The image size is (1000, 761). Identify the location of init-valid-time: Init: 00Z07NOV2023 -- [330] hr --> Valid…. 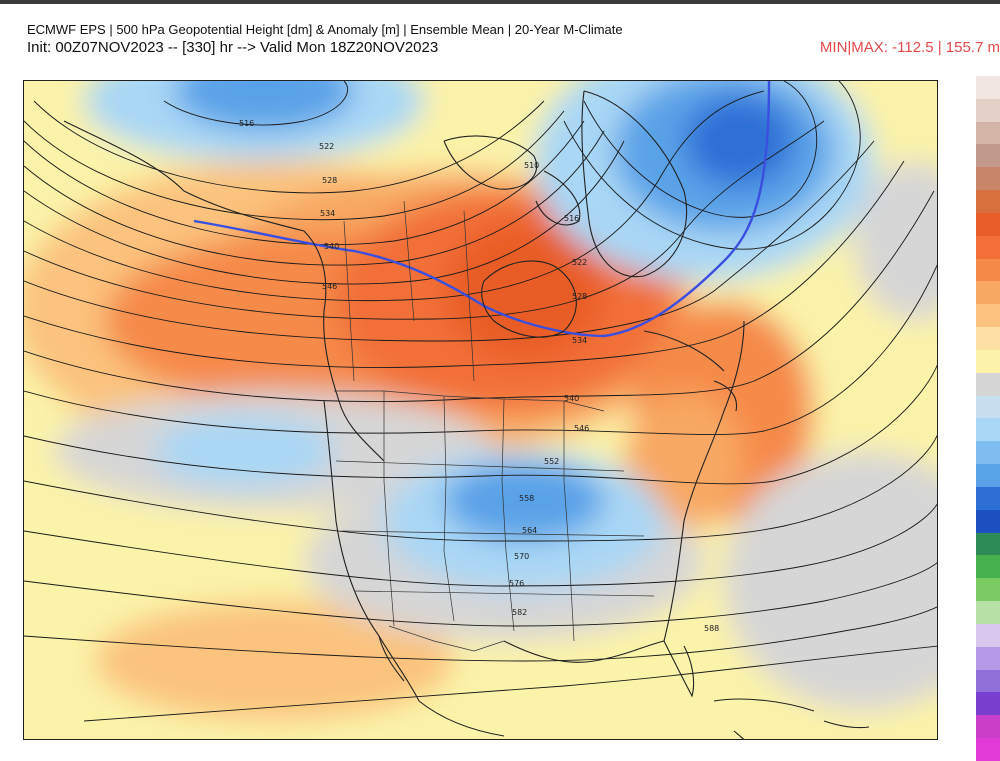
(233, 47).